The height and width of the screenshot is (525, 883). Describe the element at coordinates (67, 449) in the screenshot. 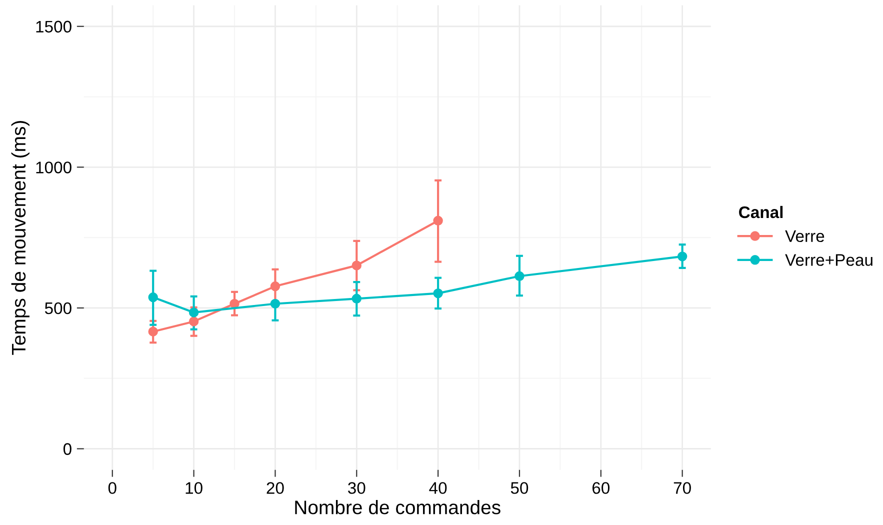

I see `y-tick-label: 0` at that location.